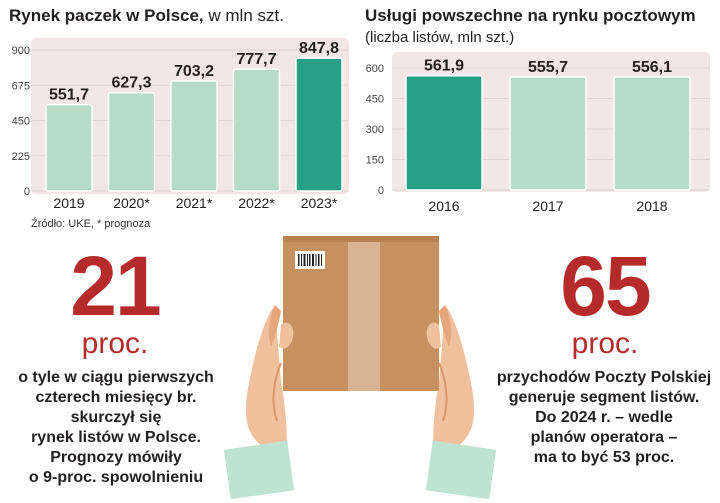 This screenshot has width=720, height=503. What do you see at coordinates (375, 161) in the screenshot?
I see `y-tick-label: 150` at bounding box center [375, 161].